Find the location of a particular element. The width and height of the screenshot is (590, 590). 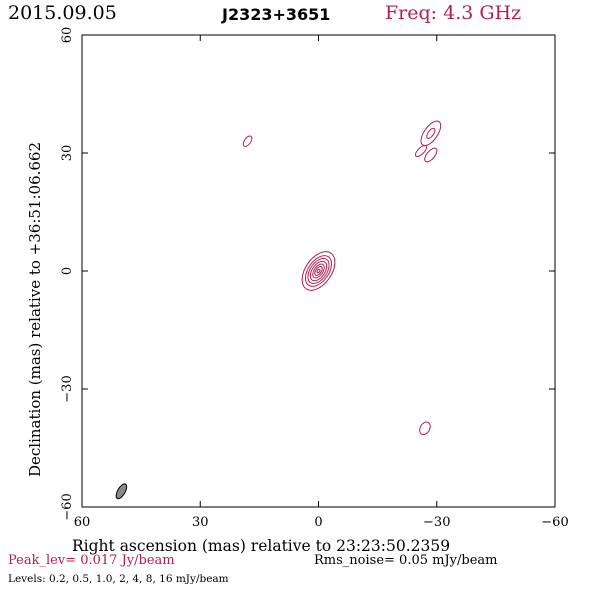

peak-label: Peak_lev= is located at coordinates (42, 560).